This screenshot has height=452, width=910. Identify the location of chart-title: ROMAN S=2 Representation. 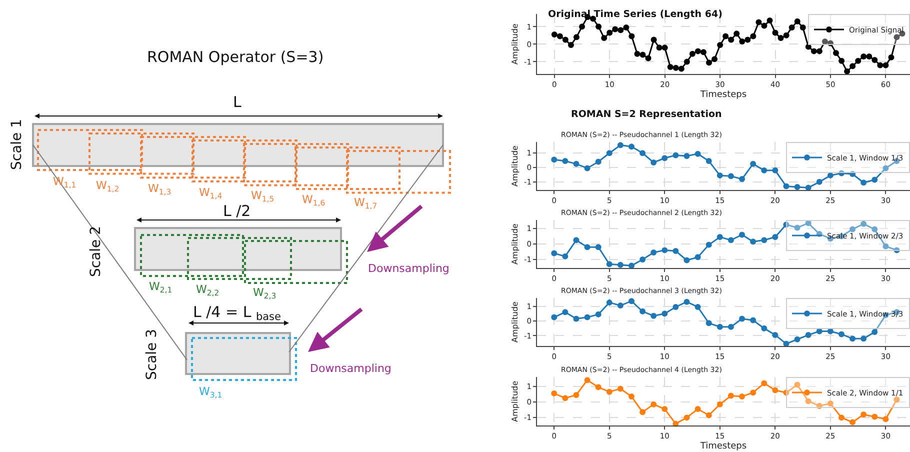
(646, 114).